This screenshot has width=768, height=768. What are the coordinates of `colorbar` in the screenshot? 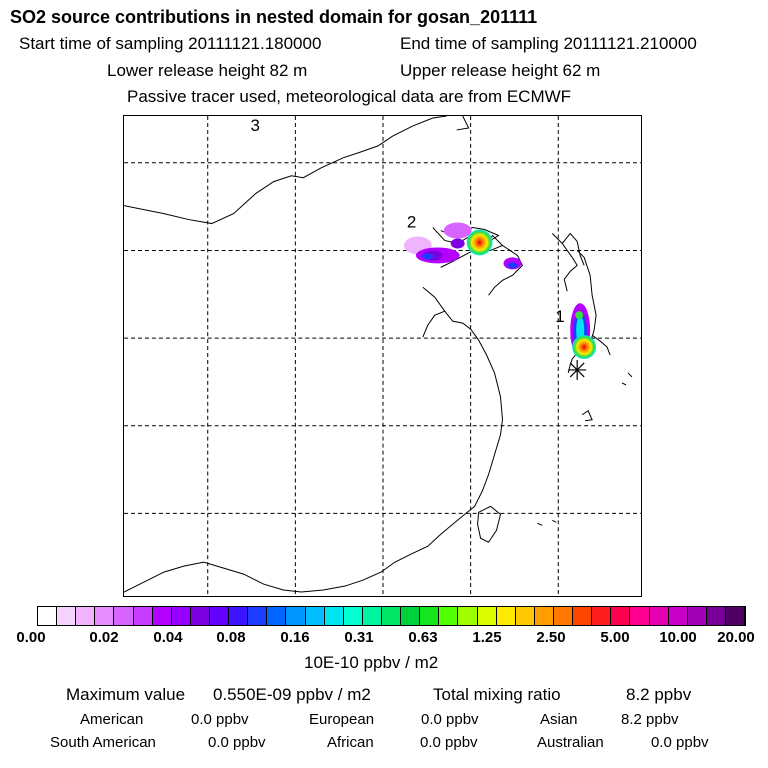 It's located at (391, 616).